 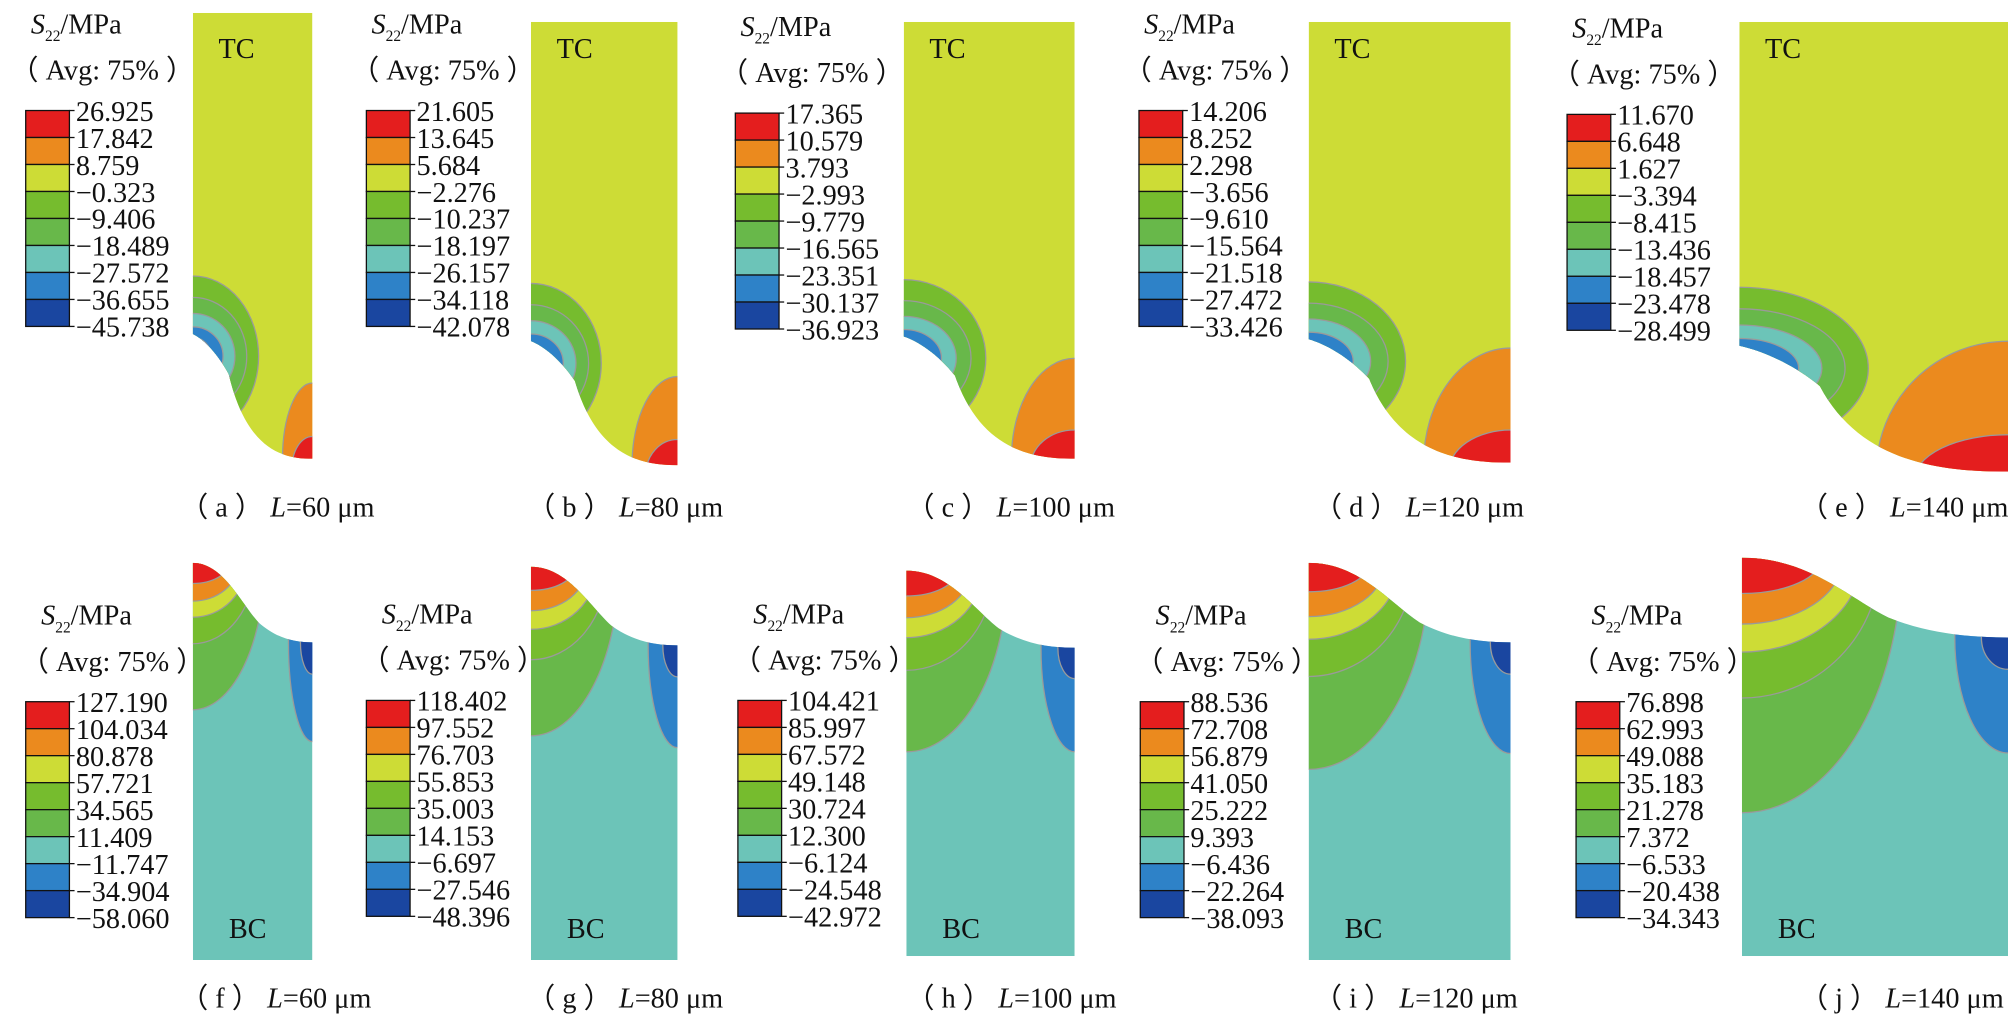 What do you see at coordinates (464, 247) in the screenshot?
I see `legend-value: −18.197` at bounding box center [464, 247].